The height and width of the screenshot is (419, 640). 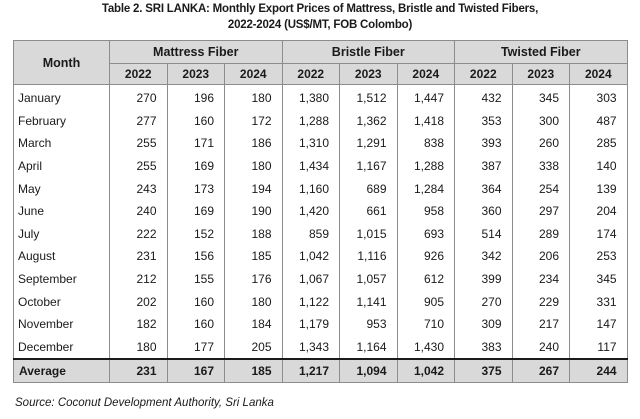 What do you see at coordinates (426, 301) in the screenshot?
I see `value-cell: 905` at bounding box center [426, 301].